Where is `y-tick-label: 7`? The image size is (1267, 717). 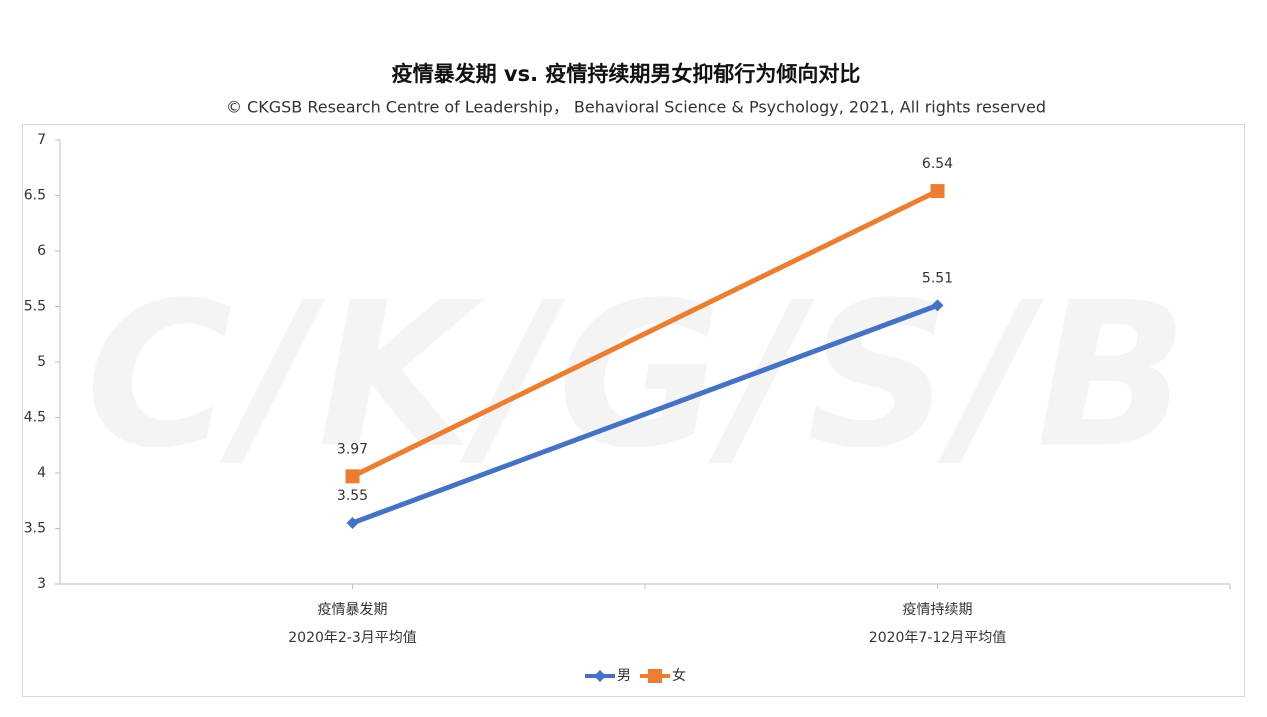
y-tick-label: 7 is located at coordinates (41, 140).